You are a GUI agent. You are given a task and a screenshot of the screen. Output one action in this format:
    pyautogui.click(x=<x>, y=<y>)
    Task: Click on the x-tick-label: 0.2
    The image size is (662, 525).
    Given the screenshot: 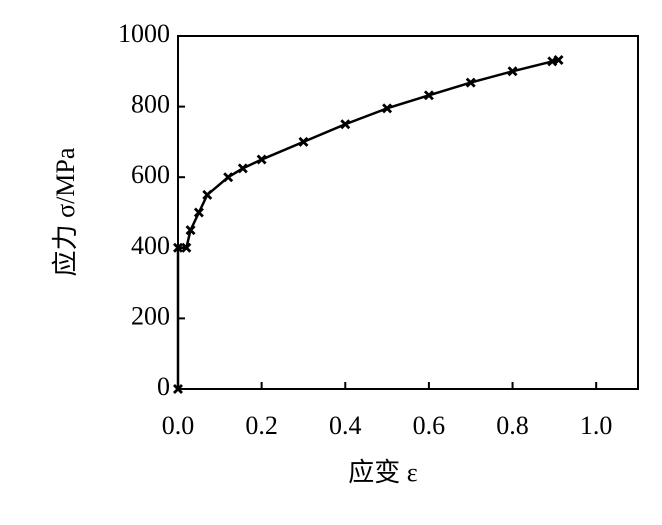 What is the action you would take?
    pyautogui.click(x=261, y=425)
    